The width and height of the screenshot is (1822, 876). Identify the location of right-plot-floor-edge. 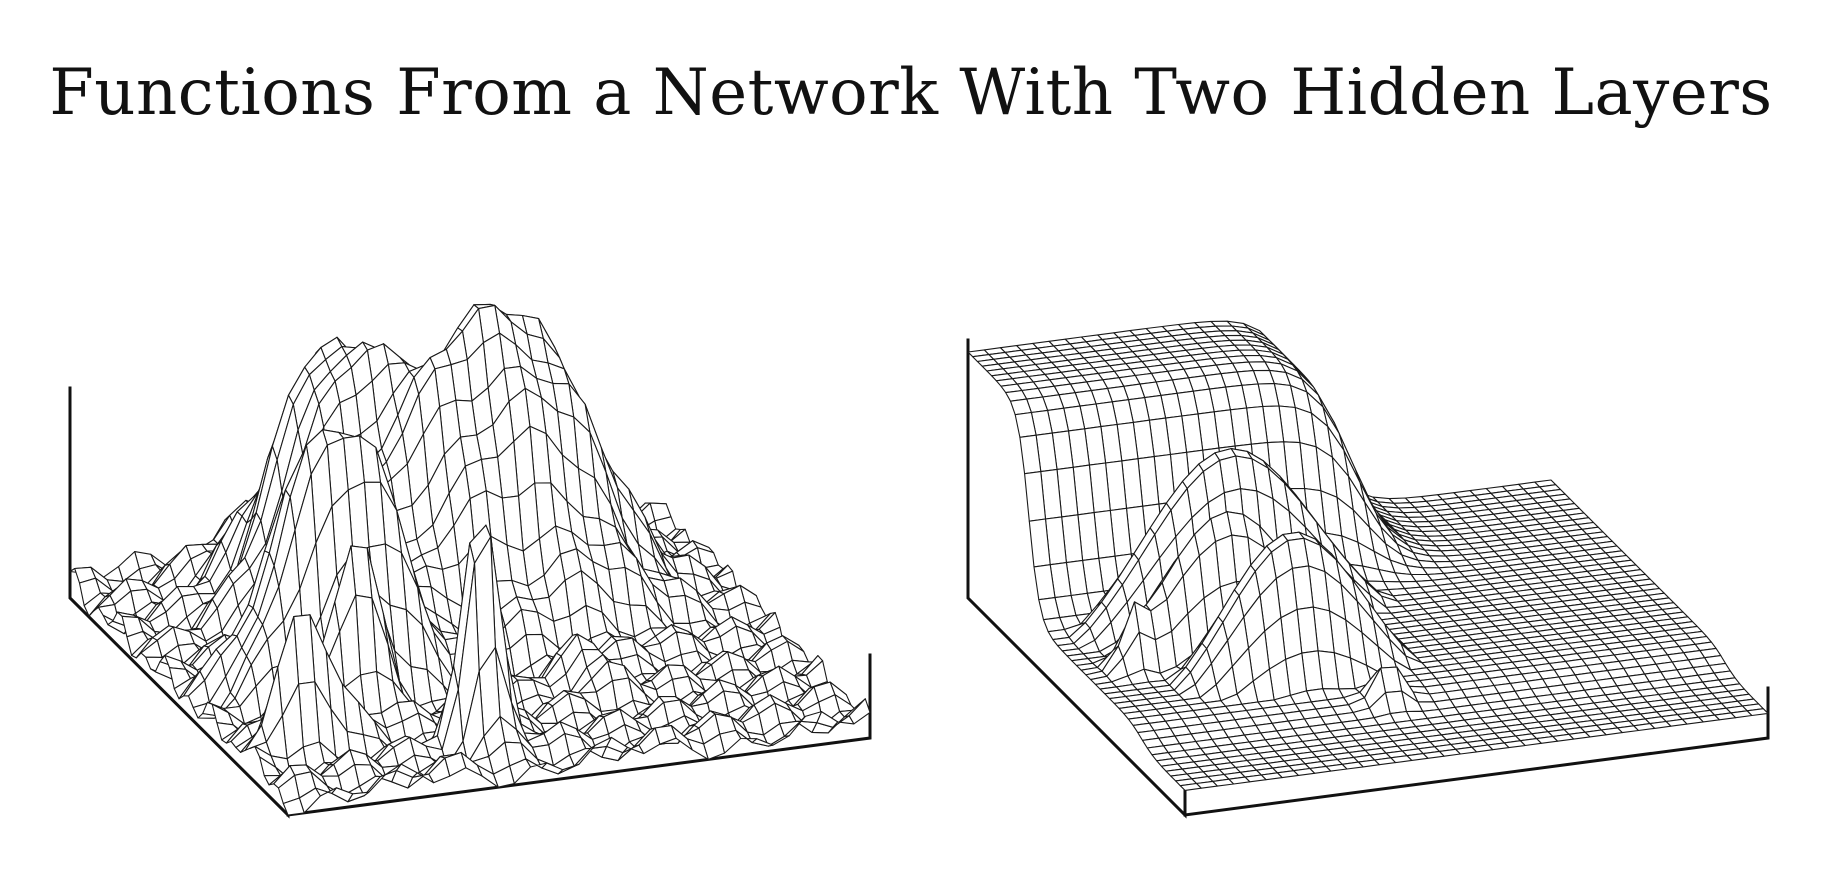
(1476, 751).